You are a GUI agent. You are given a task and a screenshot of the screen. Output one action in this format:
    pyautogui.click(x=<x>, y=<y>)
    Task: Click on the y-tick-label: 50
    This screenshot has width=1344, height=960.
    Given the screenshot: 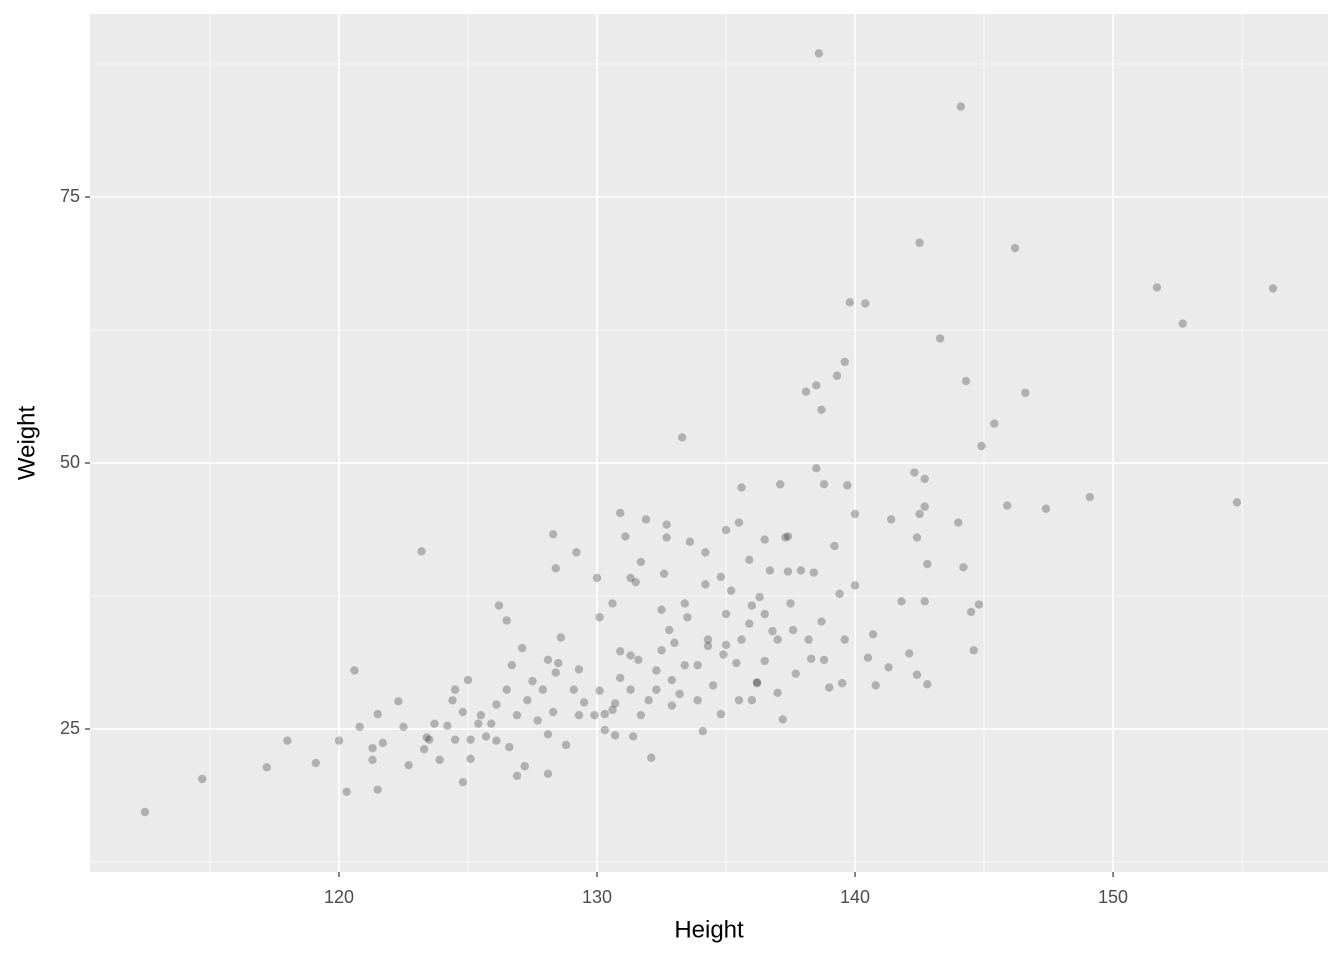 What is the action you would take?
    pyautogui.click(x=70, y=462)
    